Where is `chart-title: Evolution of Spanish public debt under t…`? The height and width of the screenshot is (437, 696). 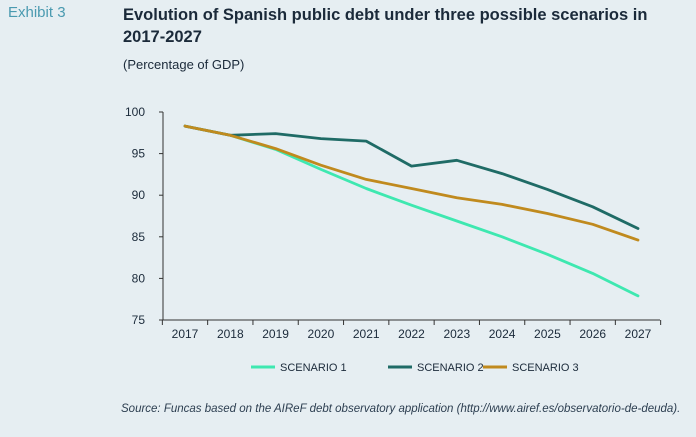
chart-title: Evolution of Spanish public debt under t… is located at coordinates (385, 26).